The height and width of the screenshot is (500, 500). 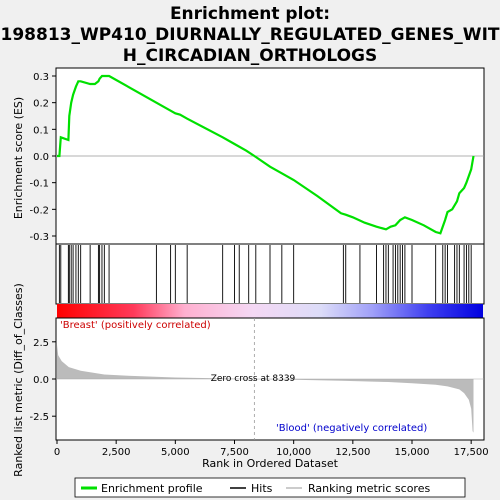 What do you see at coordinates (41, 77) in the screenshot?
I see `es-y-tick-label: 0.3` at bounding box center [41, 77].